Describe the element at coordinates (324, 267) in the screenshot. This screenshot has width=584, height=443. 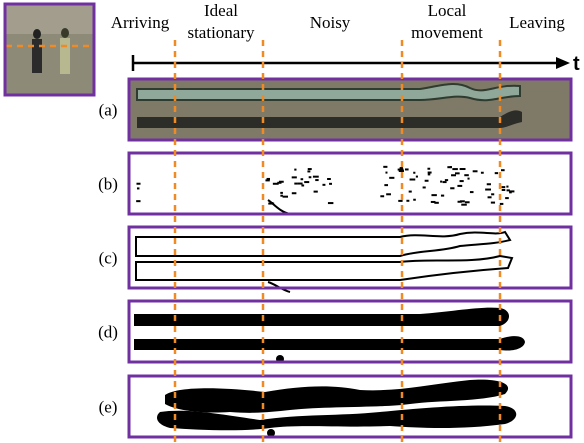
I see `contour-bottom` at that location.